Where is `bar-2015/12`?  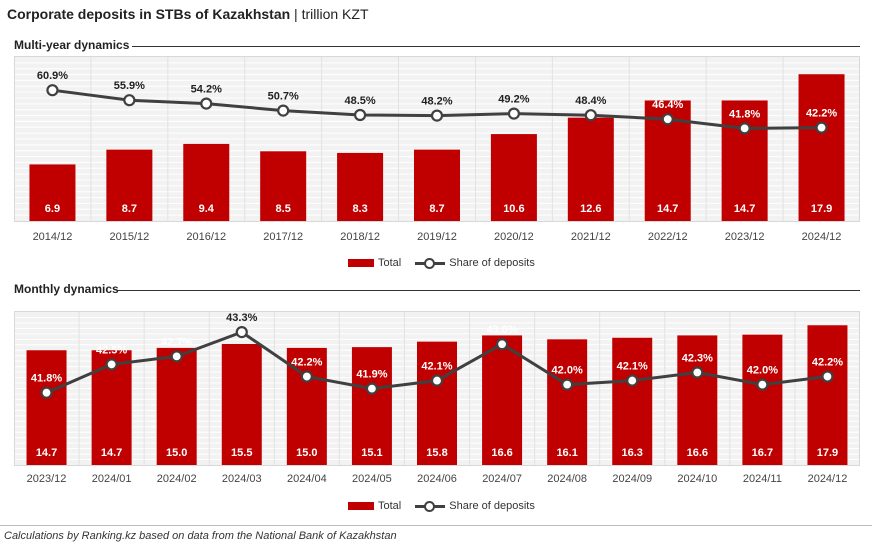 bar-2015/12 is located at coordinates (129, 185).